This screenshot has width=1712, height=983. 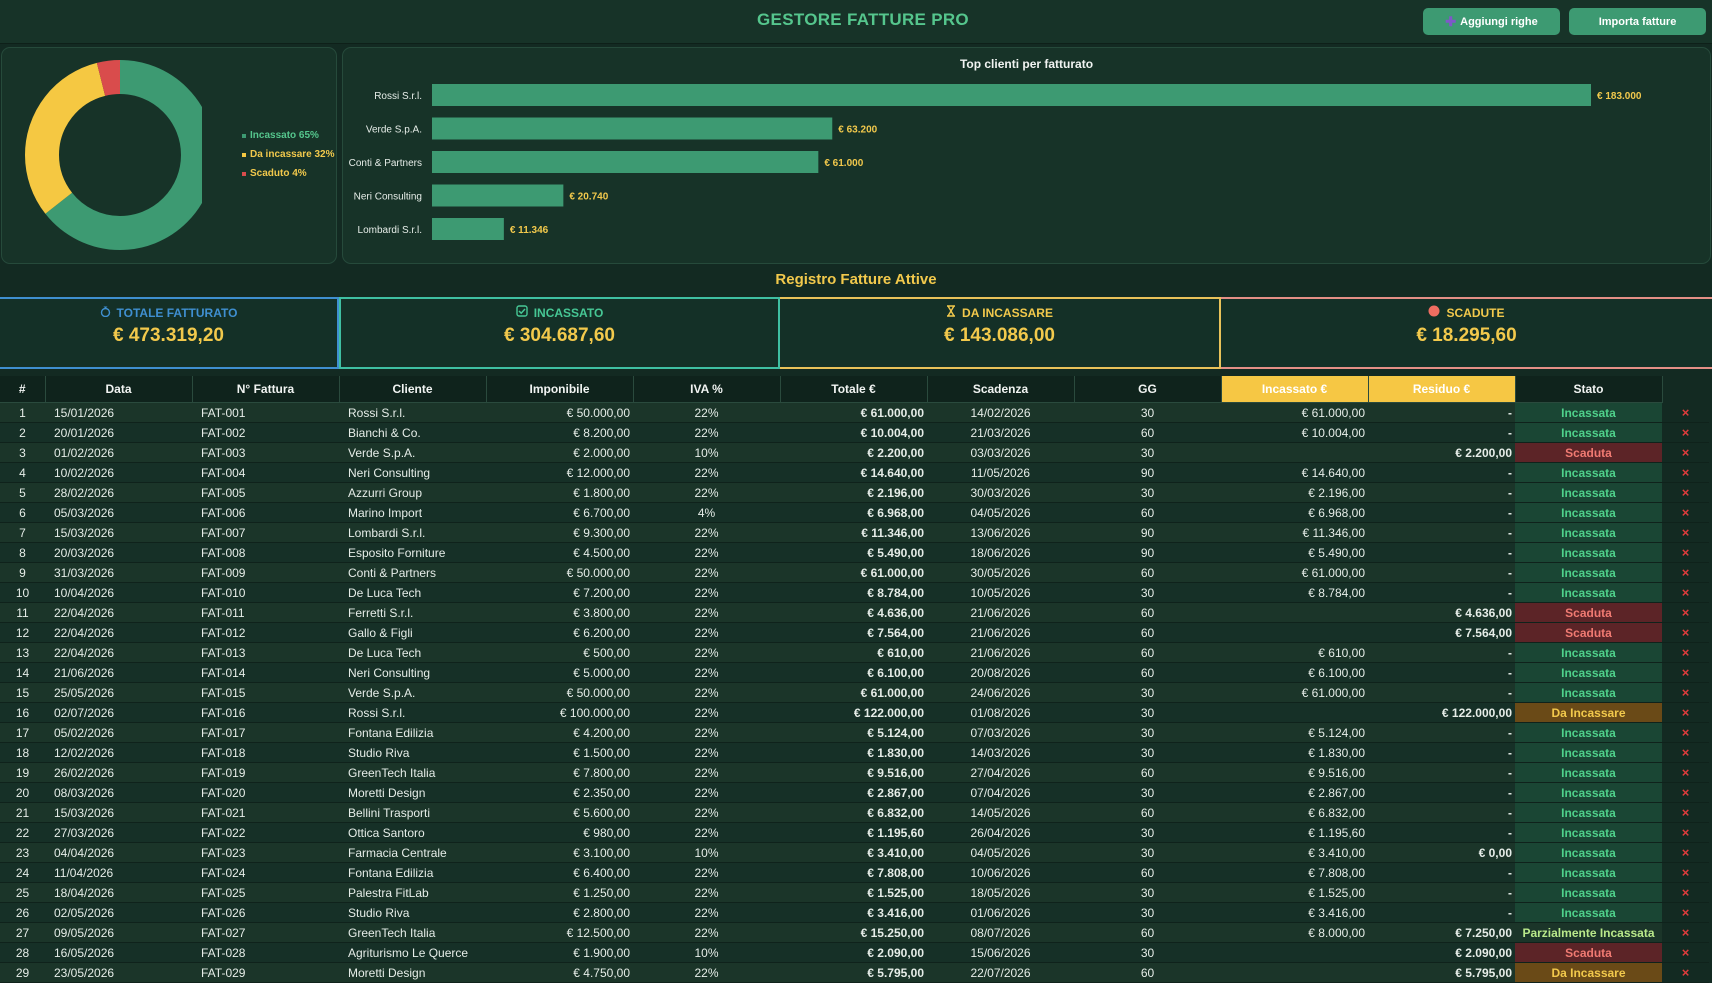 I want to click on table-cell: FAT-003, so click(x=265, y=452).